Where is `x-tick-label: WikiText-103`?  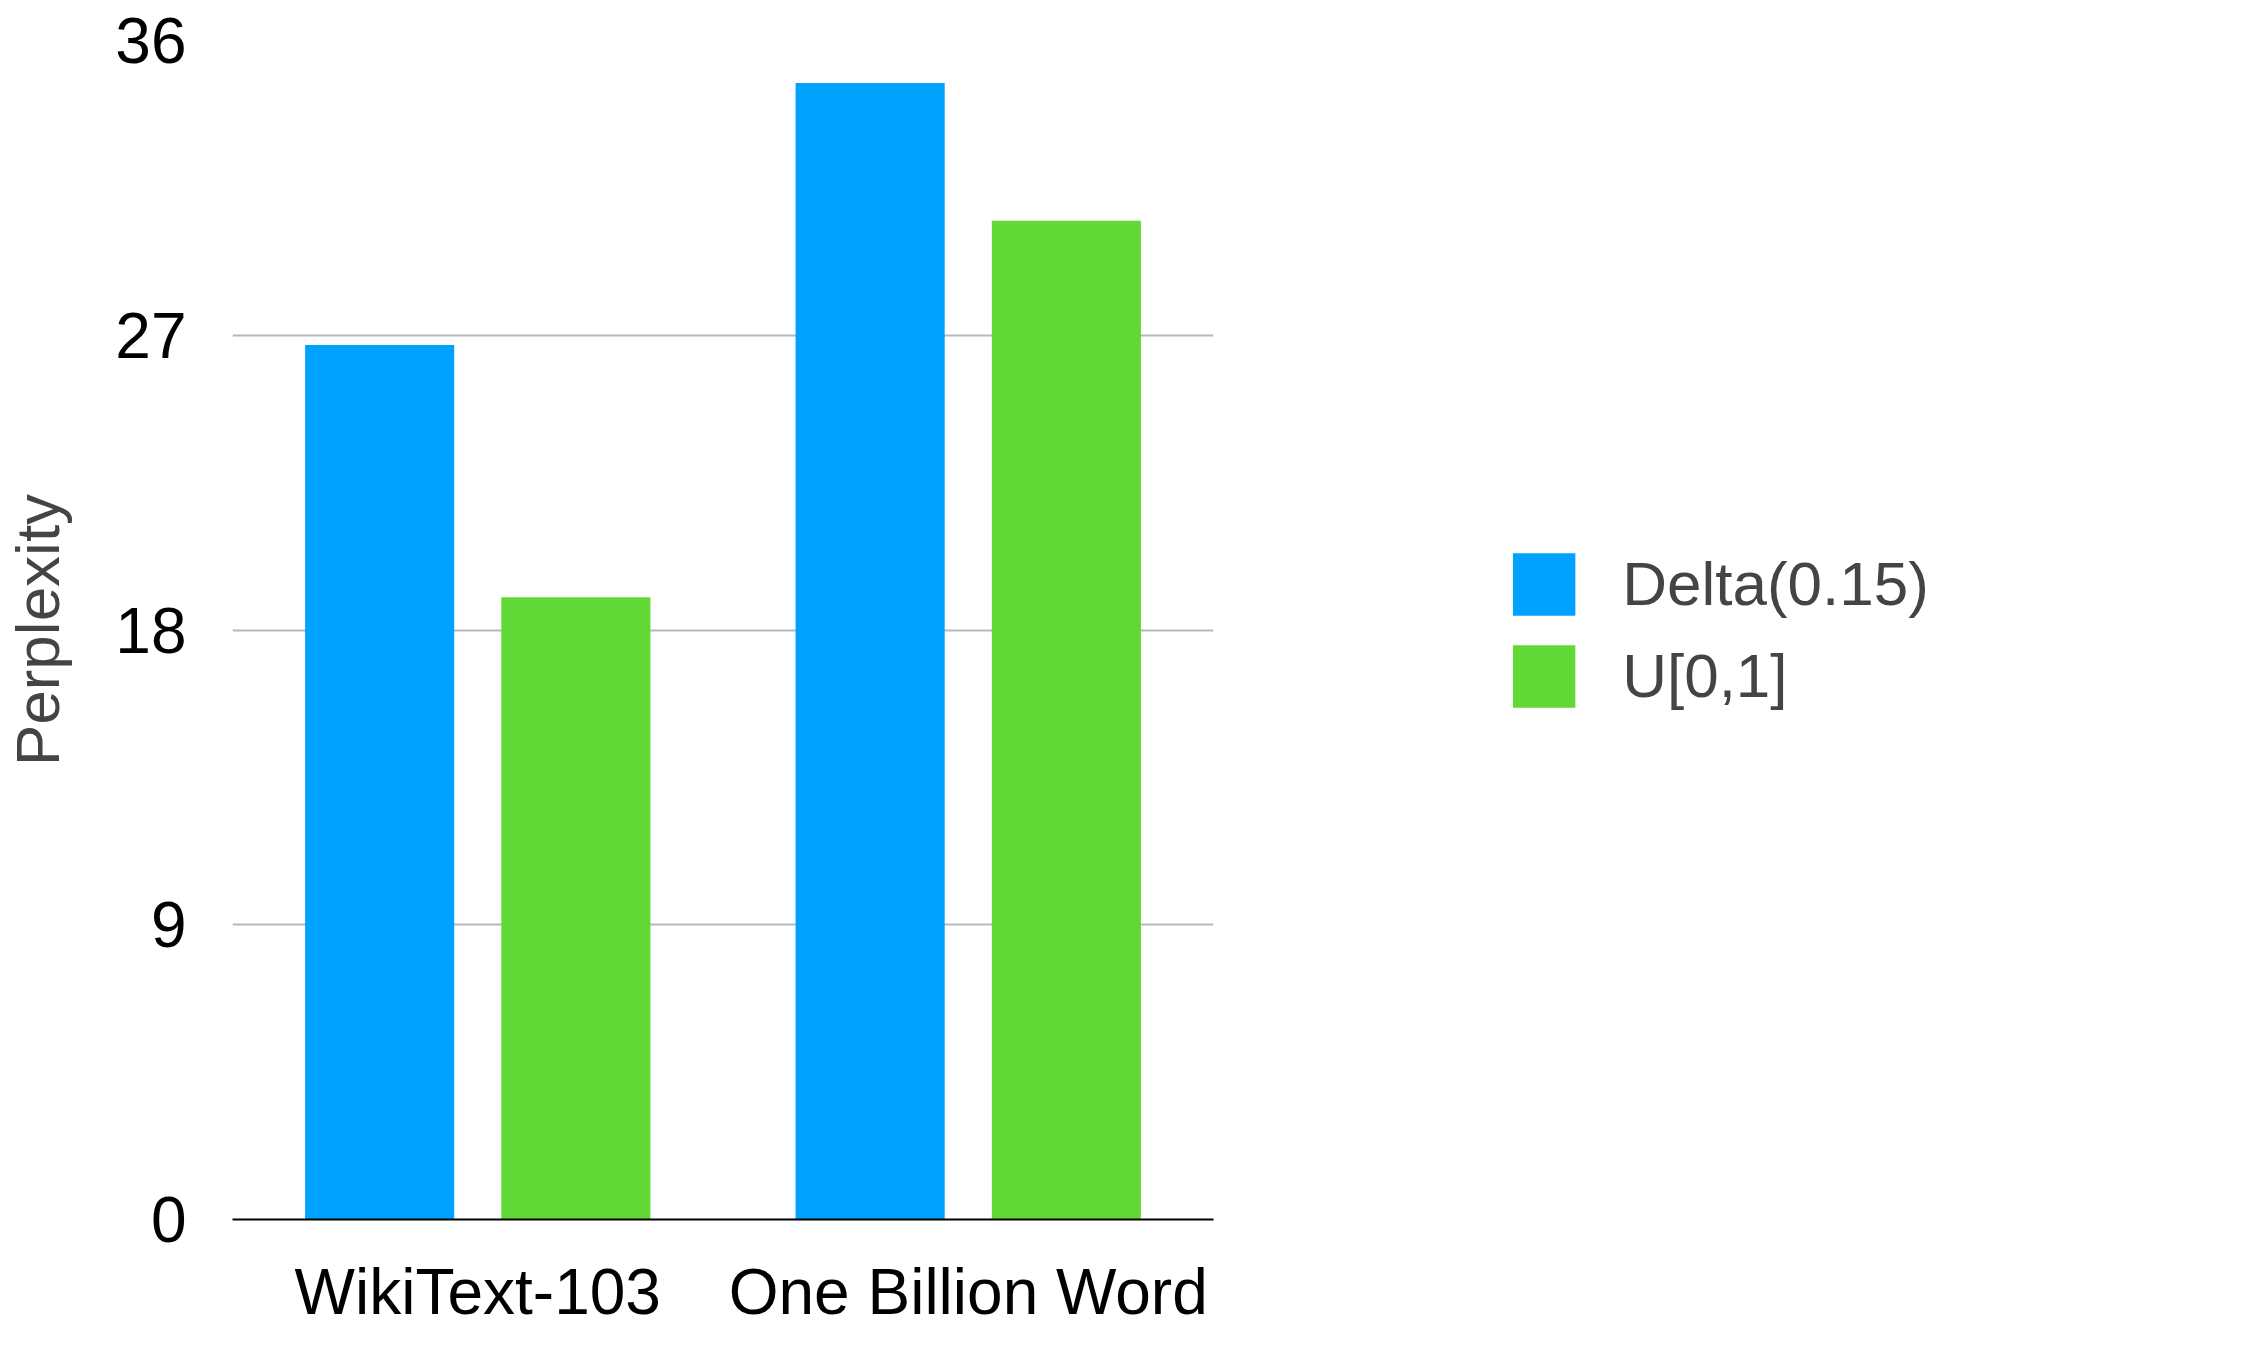 x-tick-label: WikiText-103 is located at coordinates (477, 1291).